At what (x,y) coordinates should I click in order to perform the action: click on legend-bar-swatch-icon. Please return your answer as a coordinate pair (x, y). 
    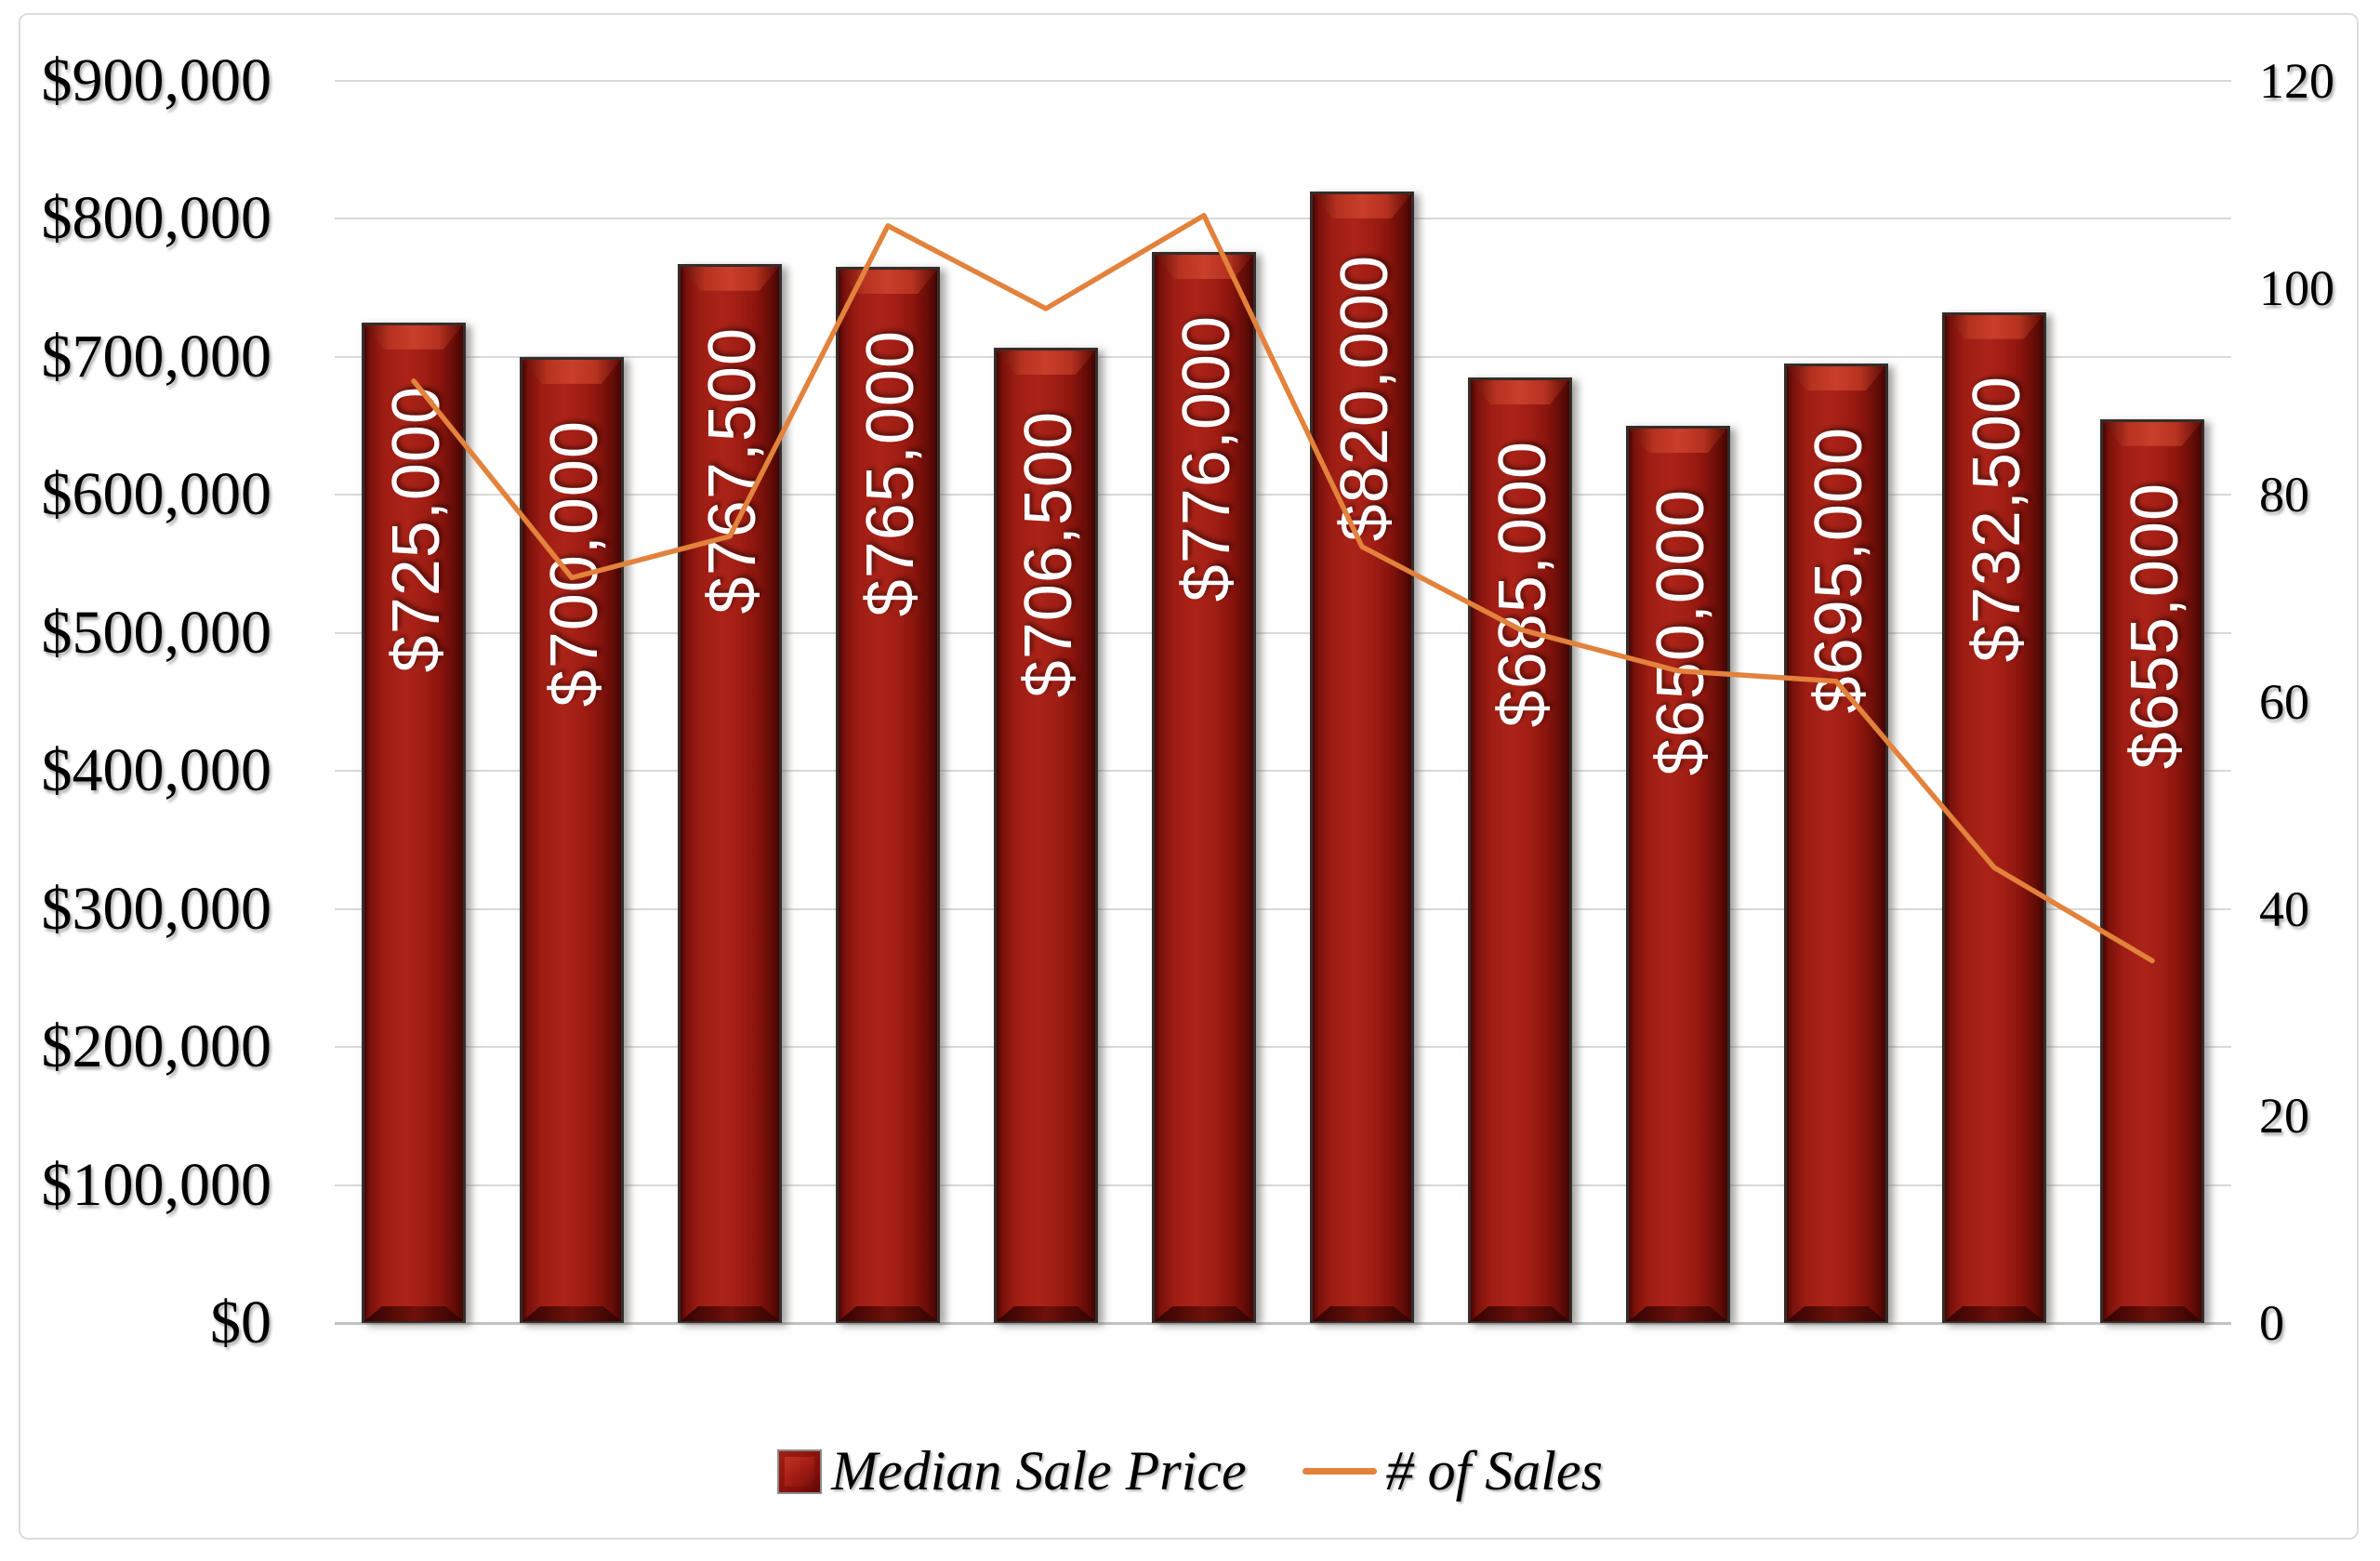
    Looking at the image, I should click on (800, 1471).